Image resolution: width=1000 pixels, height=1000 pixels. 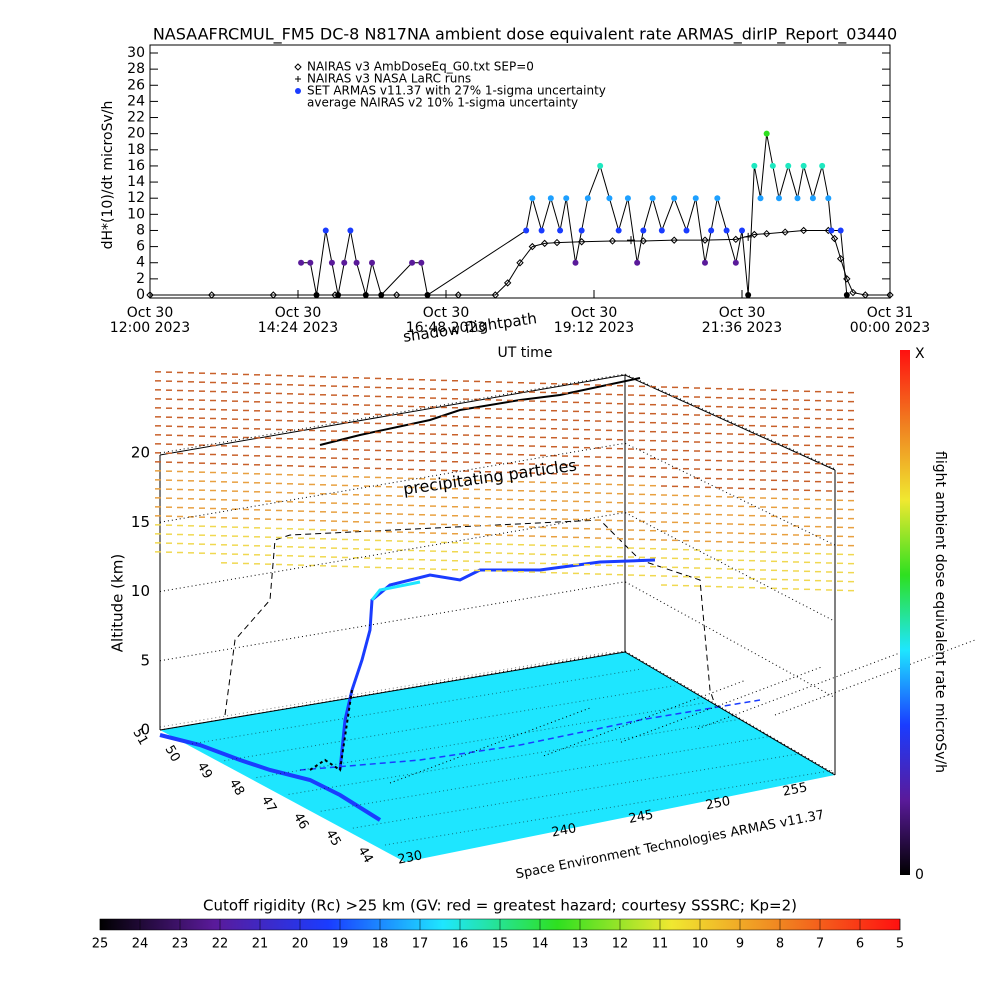 What do you see at coordinates (140, 295) in the screenshot?
I see `y-tick-label: 0` at bounding box center [140, 295].